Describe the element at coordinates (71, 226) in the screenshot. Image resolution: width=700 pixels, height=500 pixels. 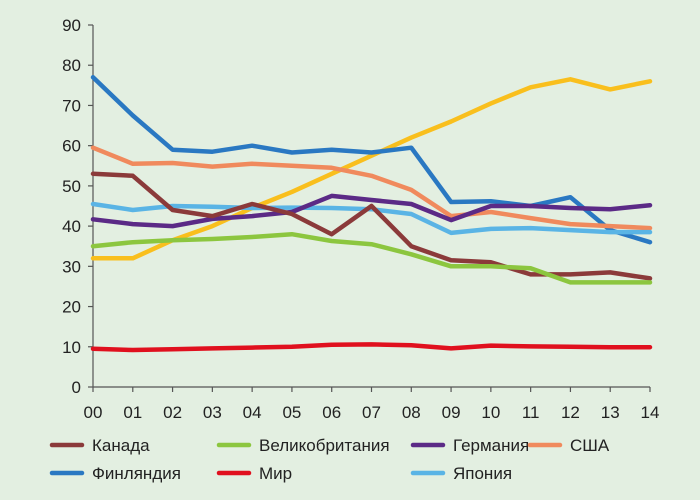
I see `y-tick-label: 40` at that location.